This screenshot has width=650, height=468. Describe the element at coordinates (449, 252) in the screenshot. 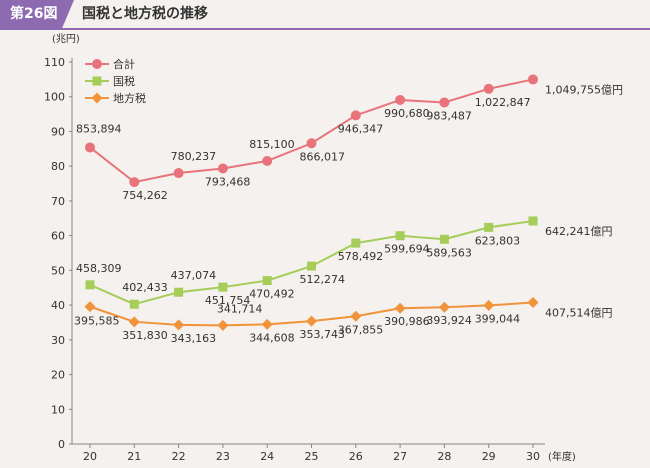

I see `data-label: 589,563` at that location.